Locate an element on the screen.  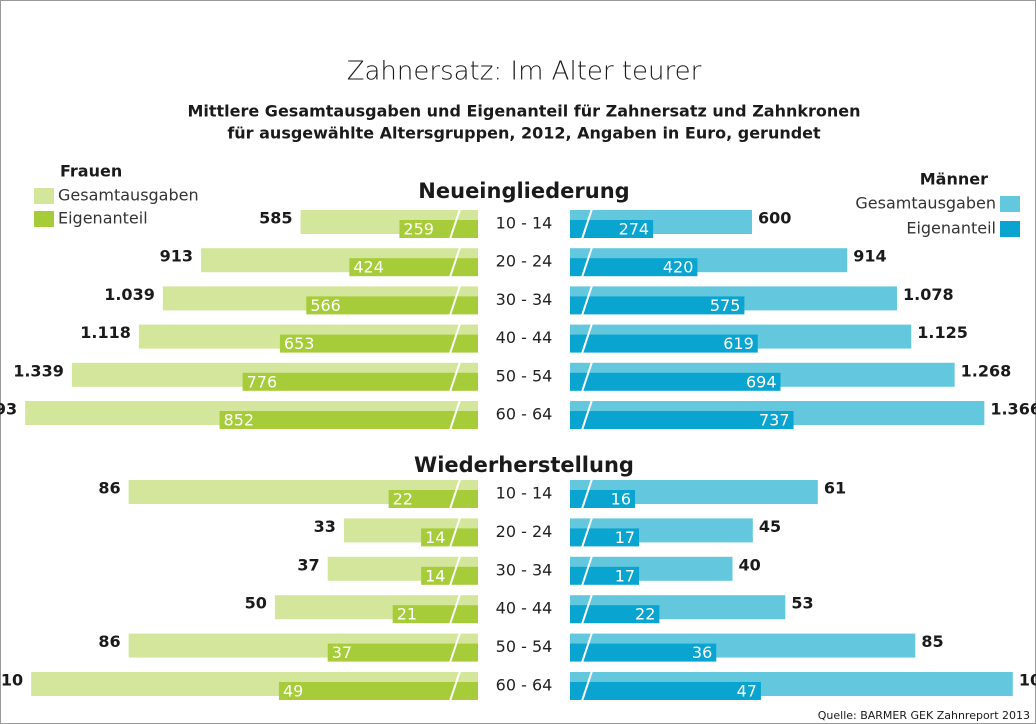
category-label: 20 - 24 is located at coordinates (524, 531).